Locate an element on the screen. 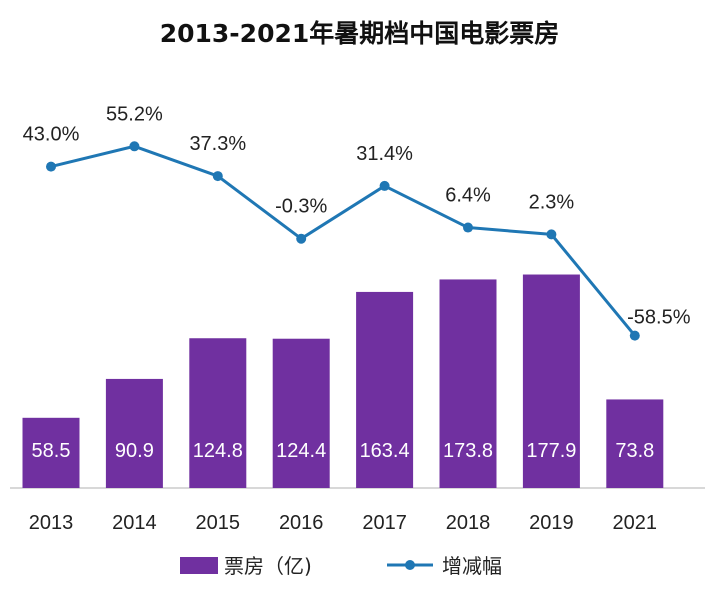 This screenshot has height=600, width=719. bar-labels-group: 58.5 90.9 124.8 124.4 163.4 173.8 177.9 73.8 is located at coordinates (343, 451).